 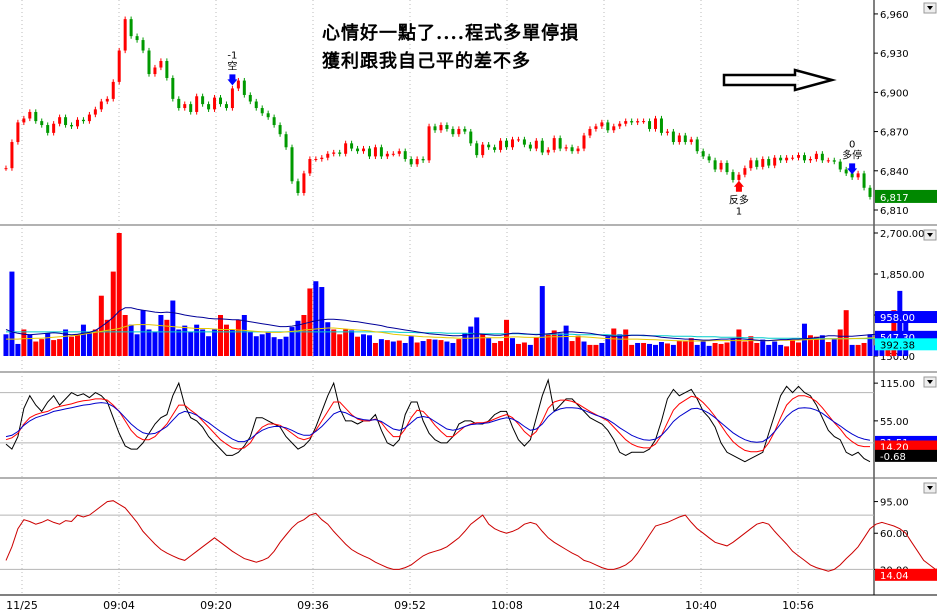 What do you see at coordinates (930, 382) in the screenshot?
I see `chevron-down-icon` at bounding box center [930, 382].